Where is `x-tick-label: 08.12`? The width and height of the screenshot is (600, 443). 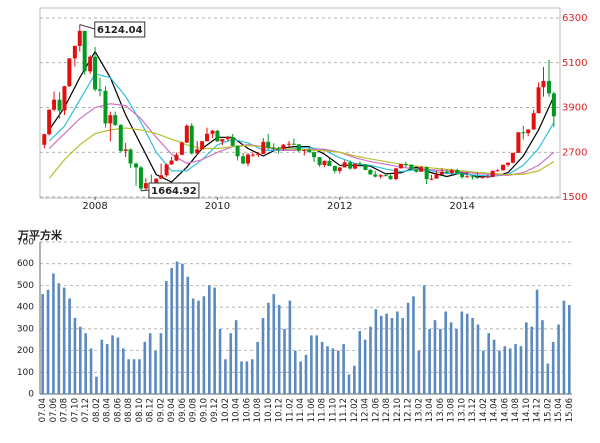
x-tick-label: 08.12 is located at coordinates (151, 410).